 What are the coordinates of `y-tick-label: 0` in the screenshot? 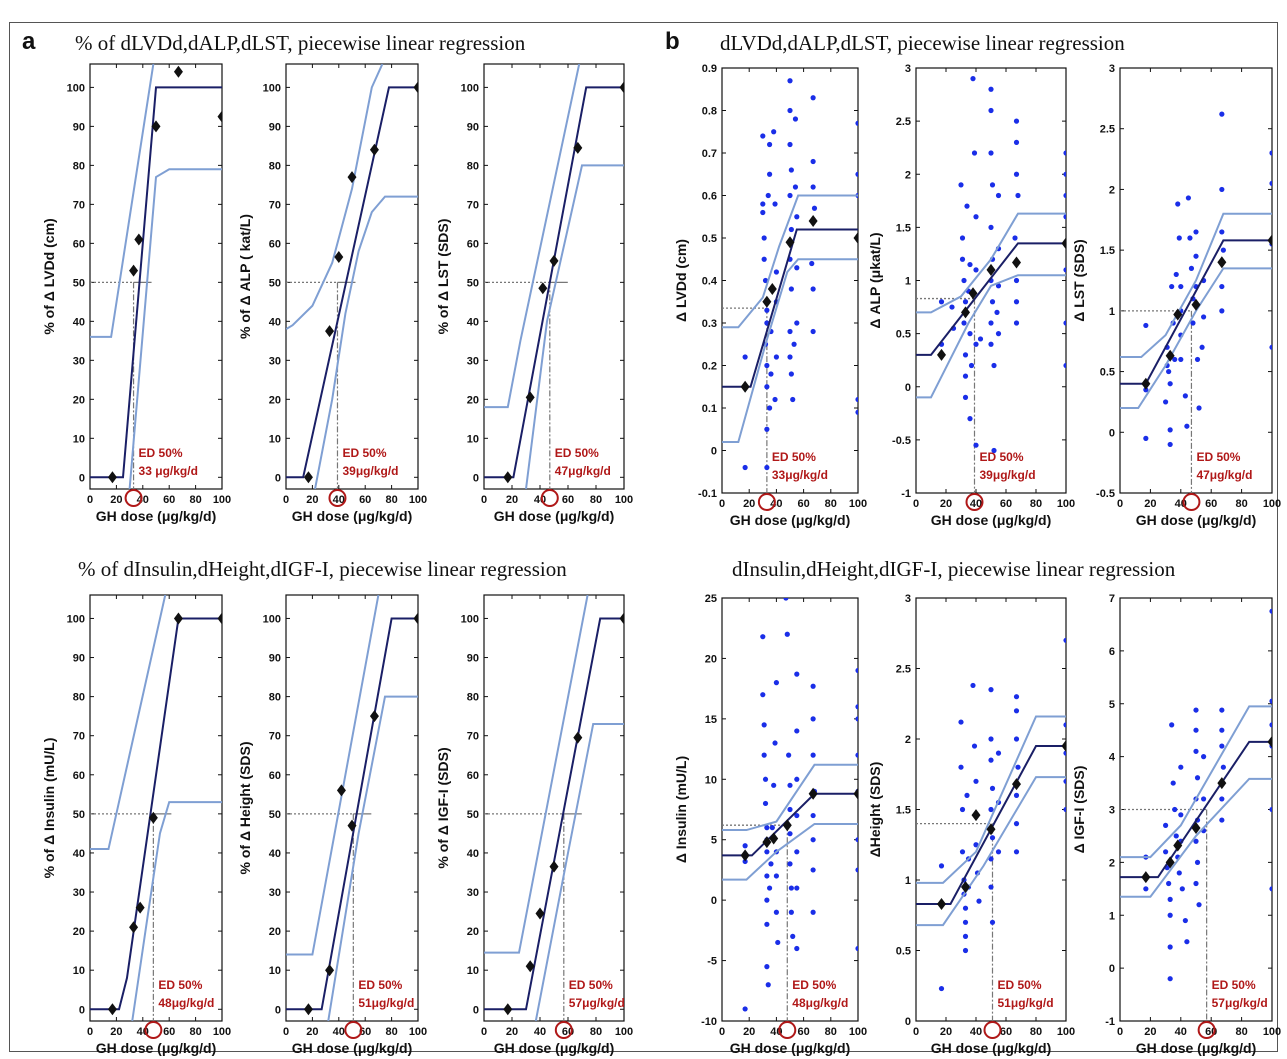 It's located at (476, 1010).